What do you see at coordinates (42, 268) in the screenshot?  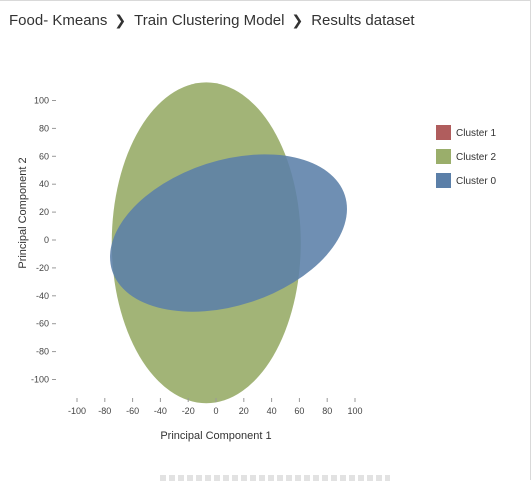 I see `y-tick-label: -20` at bounding box center [42, 268].